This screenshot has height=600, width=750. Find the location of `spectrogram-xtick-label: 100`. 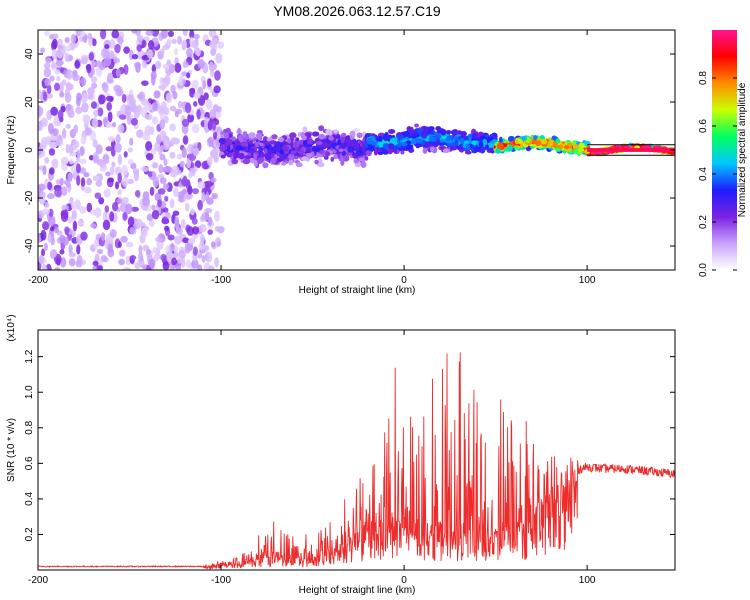

spectrogram-xtick-label: 100 is located at coordinates (587, 280).